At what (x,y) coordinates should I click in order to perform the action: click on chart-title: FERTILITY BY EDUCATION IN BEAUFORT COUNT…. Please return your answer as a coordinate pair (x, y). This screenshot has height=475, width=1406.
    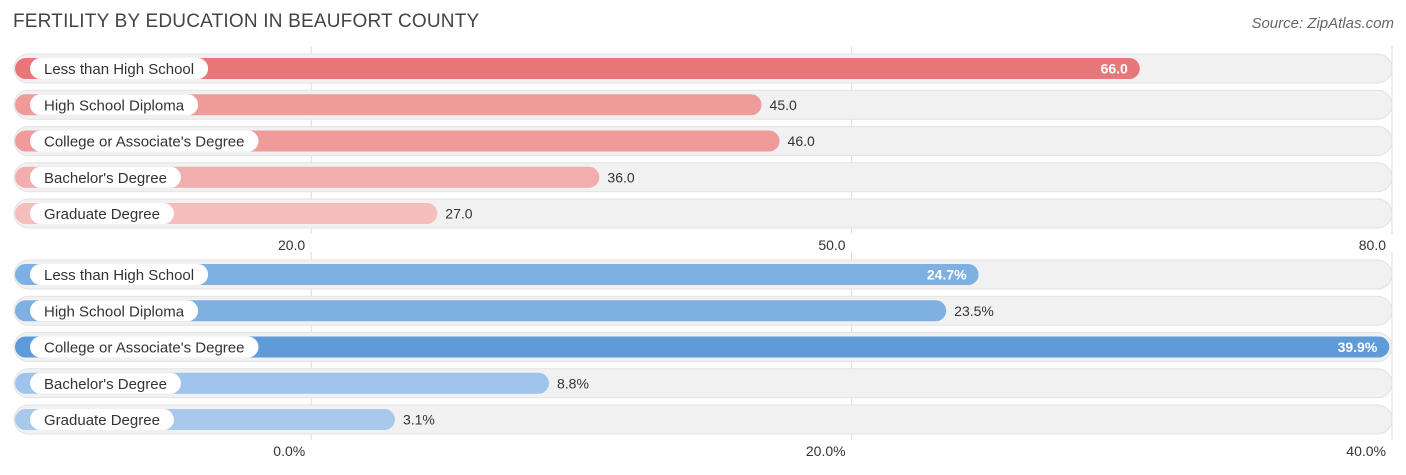
    Looking at the image, I should click on (246, 21).